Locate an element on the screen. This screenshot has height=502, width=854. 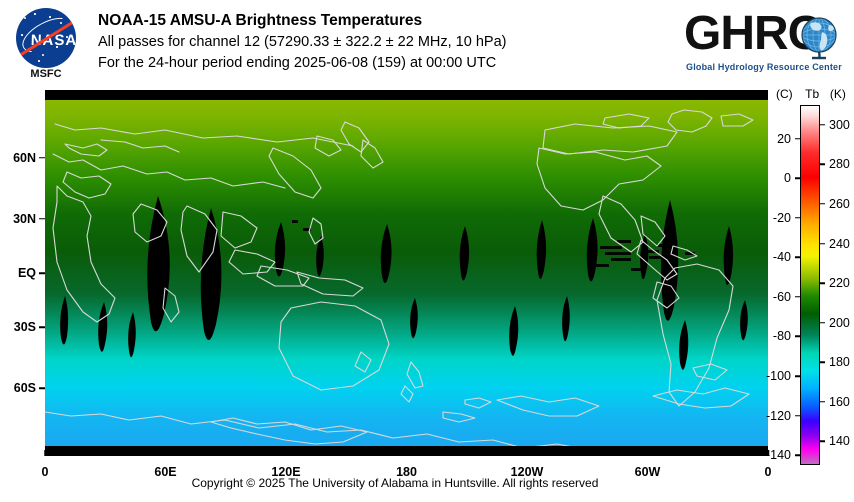
colorbar-label-c-0: 0 is located at coordinates (787, 178).